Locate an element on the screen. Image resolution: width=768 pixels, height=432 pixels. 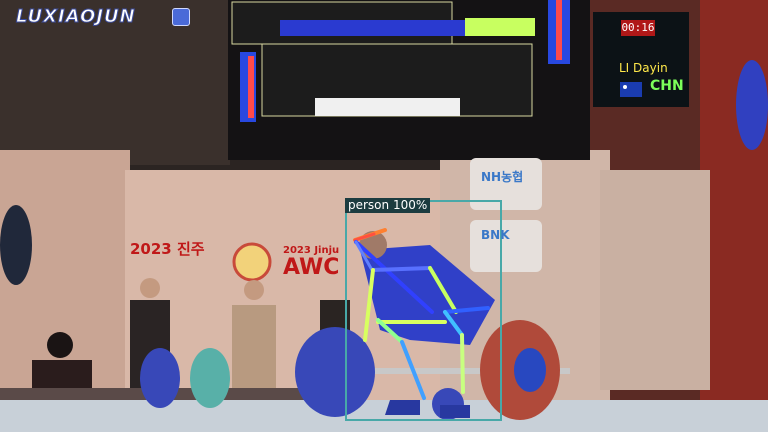
person-detection-box is located at coordinates (423, 310).